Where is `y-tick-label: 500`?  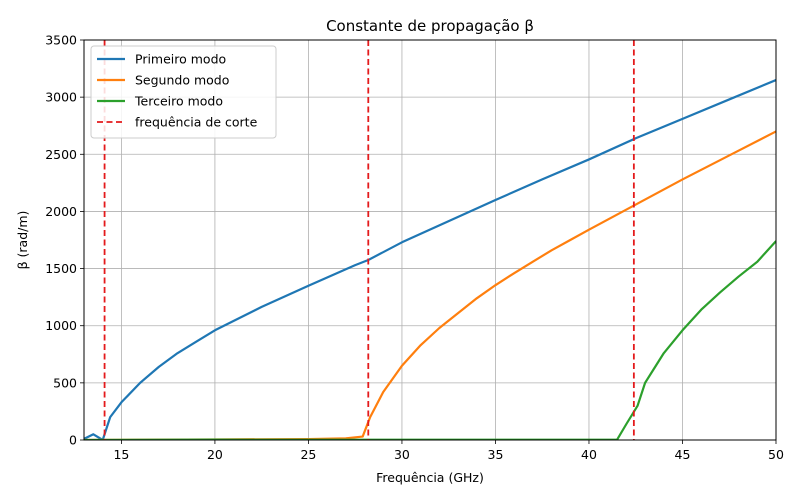
y-tick-label: 500 is located at coordinates (65, 382).